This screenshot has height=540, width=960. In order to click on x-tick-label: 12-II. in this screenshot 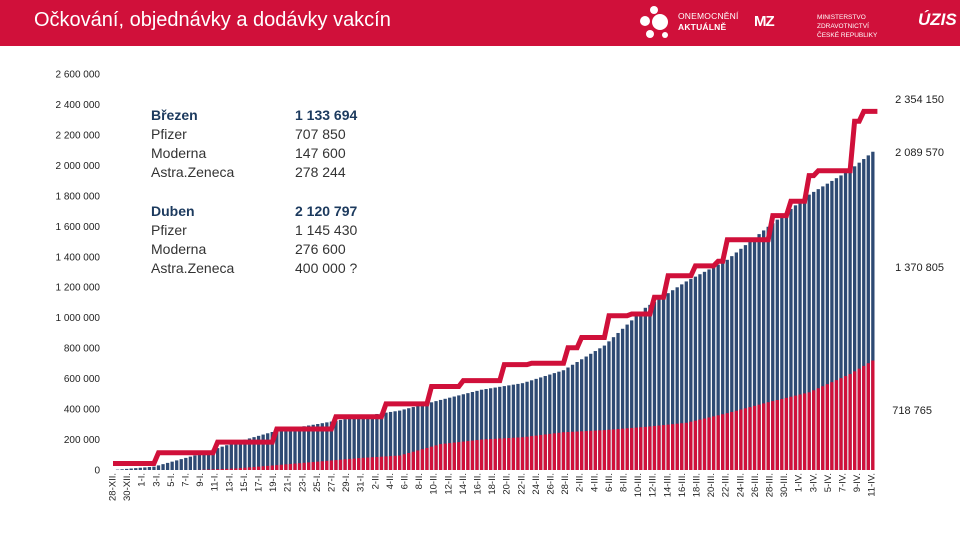, I will do `click(448, 484)`.